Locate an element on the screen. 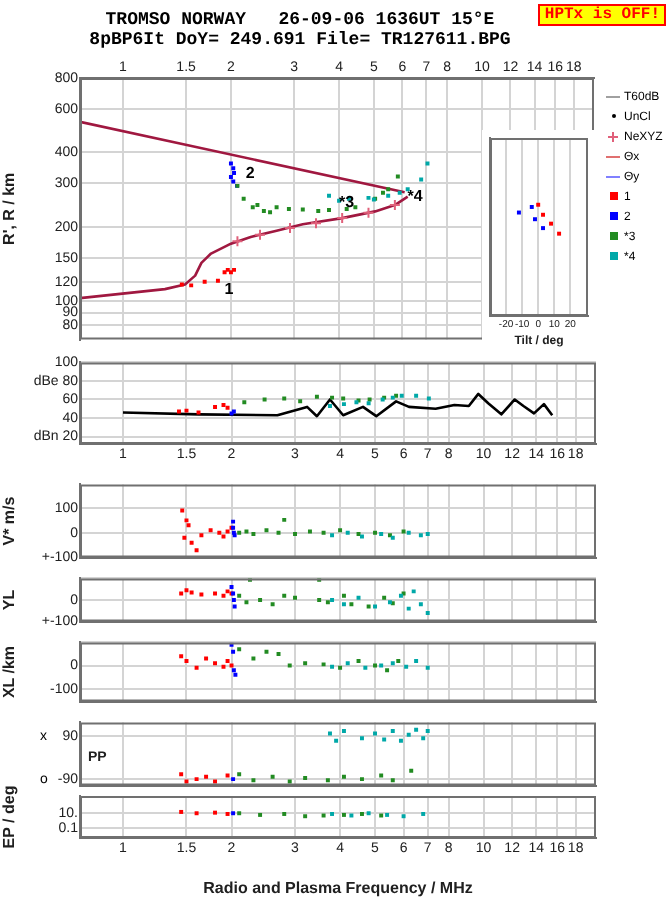 This screenshot has height=902, width=670. y-axis-title: V* m/s is located at coordinates (9, 520).